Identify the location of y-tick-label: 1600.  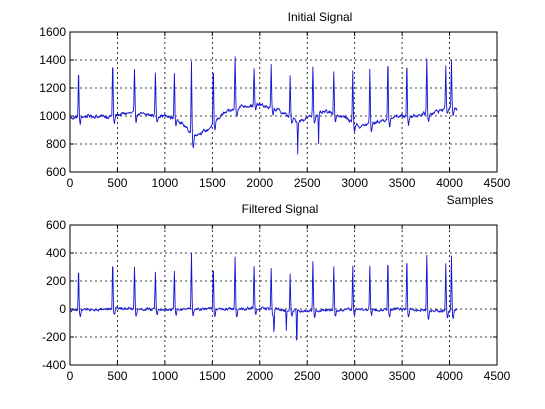
(52, 32).